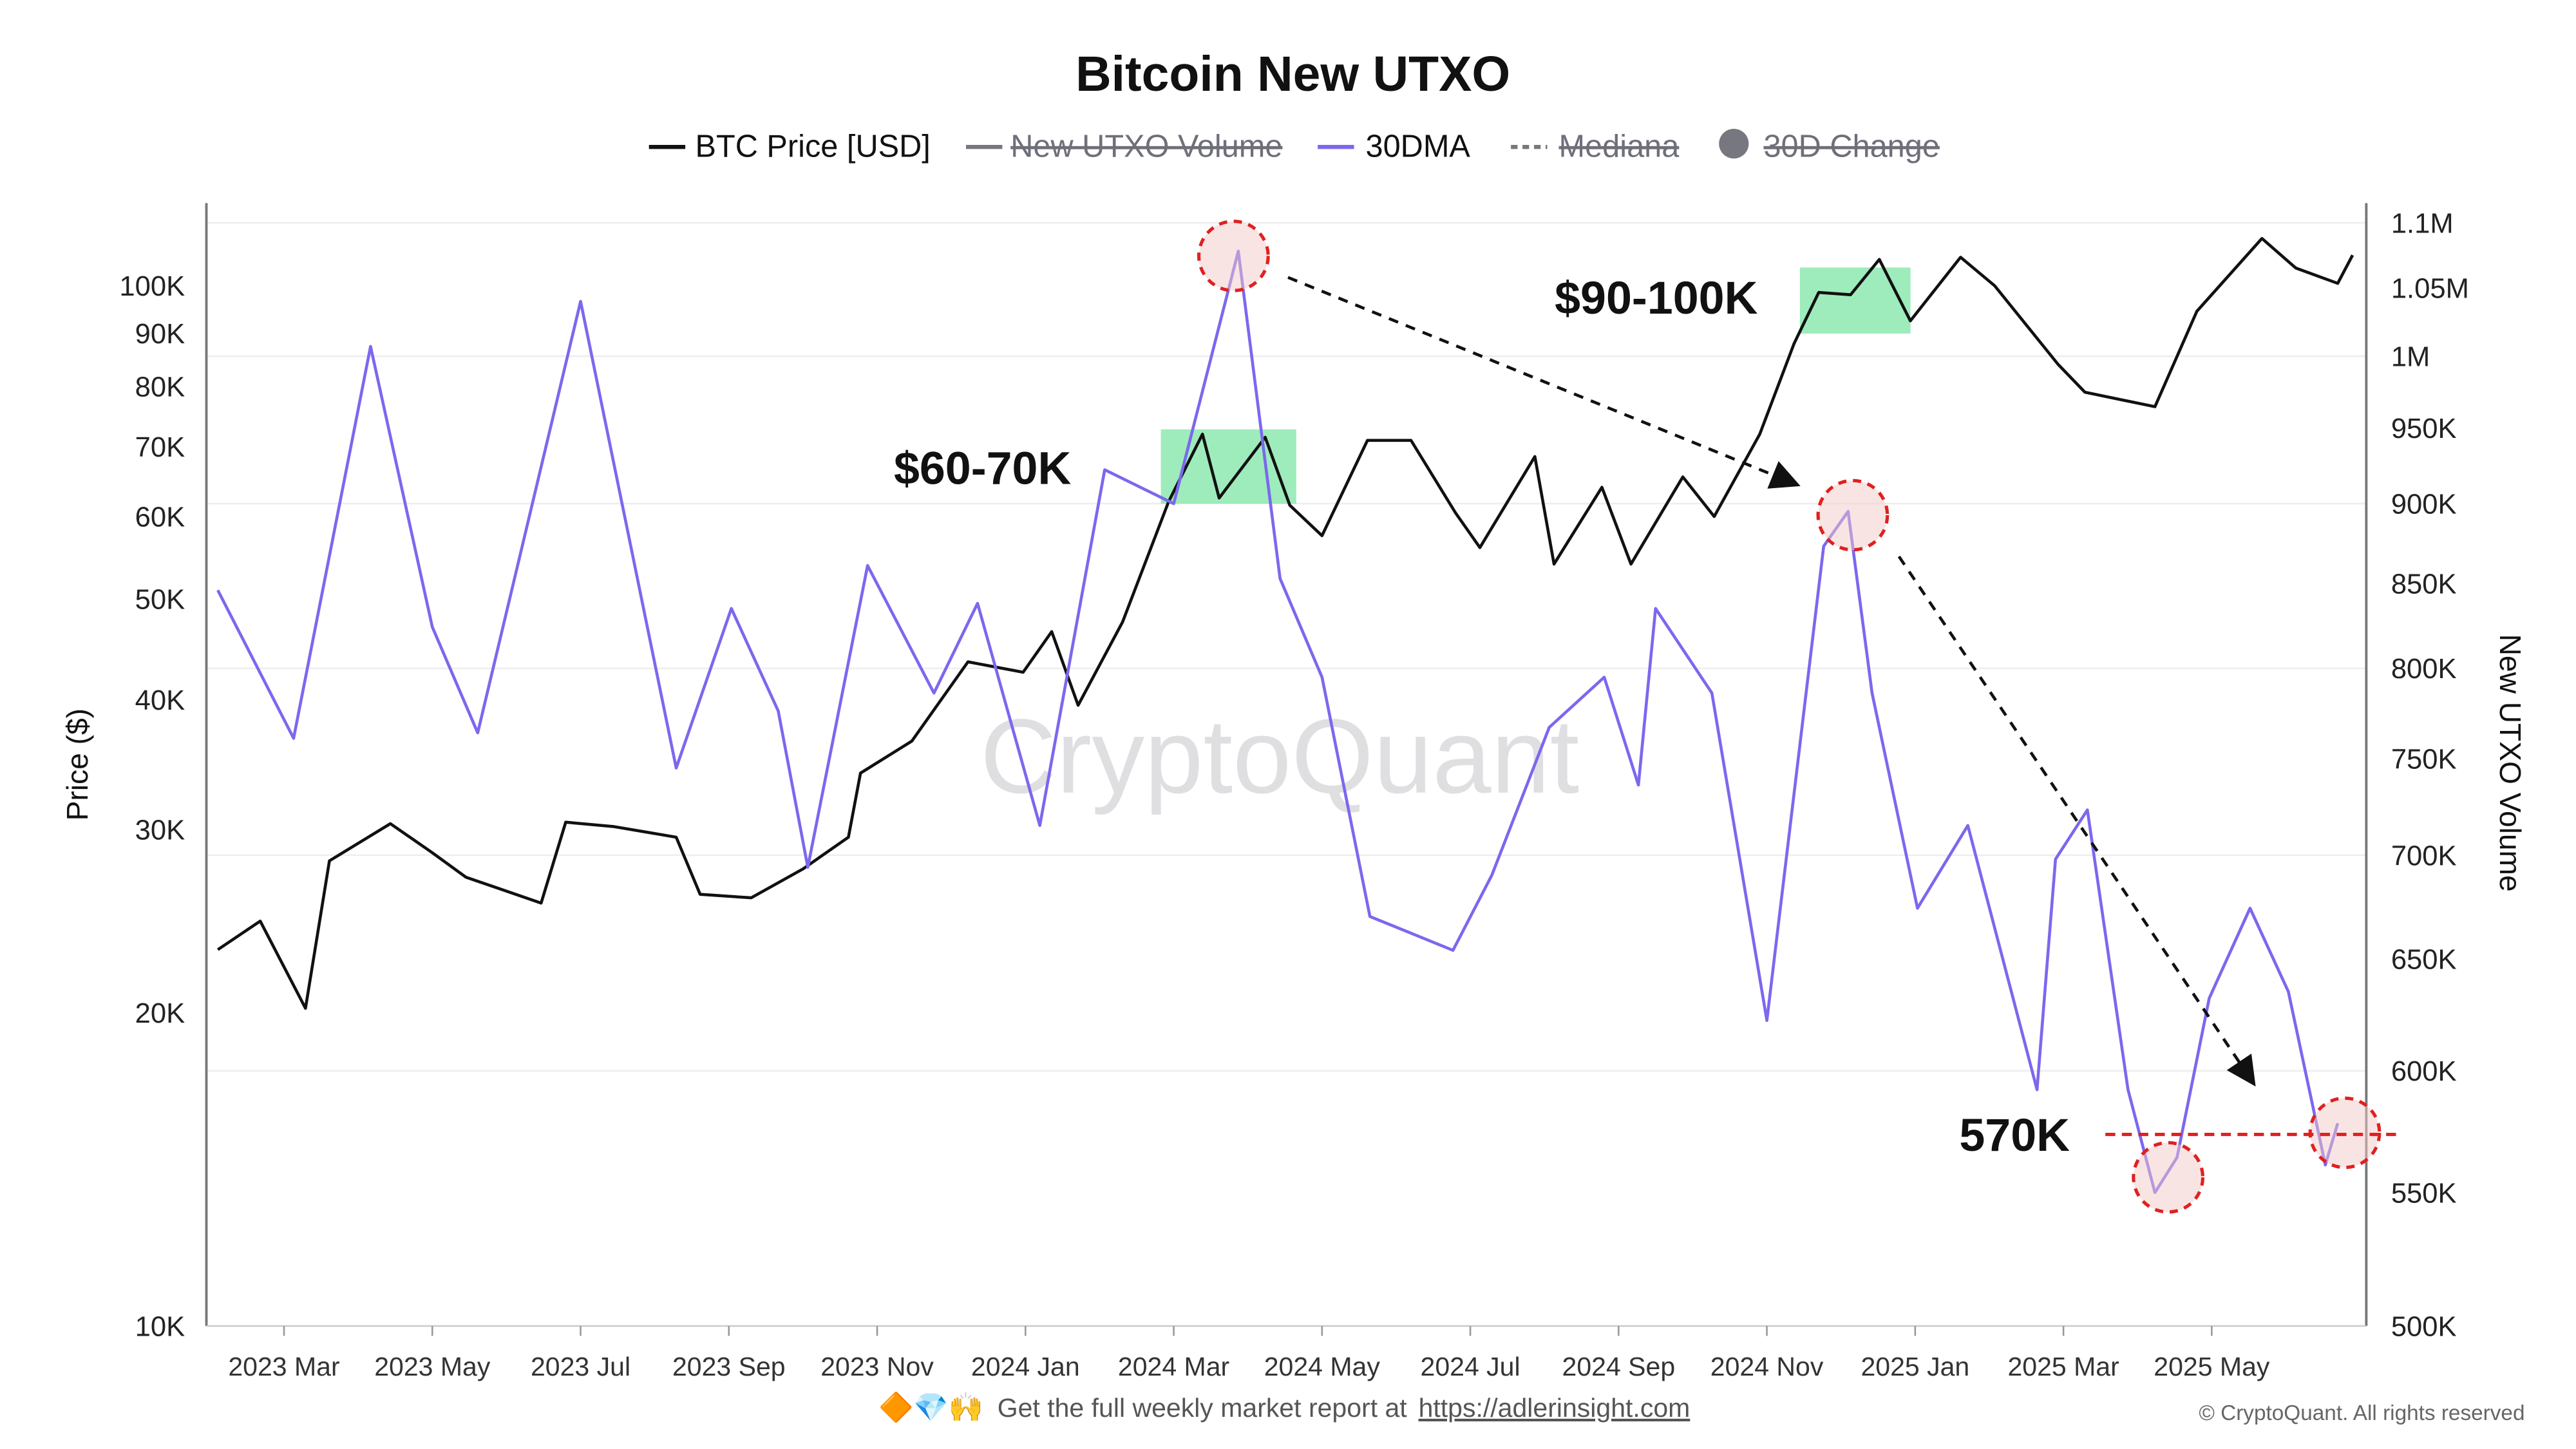 The image size is (2576, 1449). Describe the element at coordinates (2424, 1326) in the screenshot. I see `right-tick-label: 500K` at that location.